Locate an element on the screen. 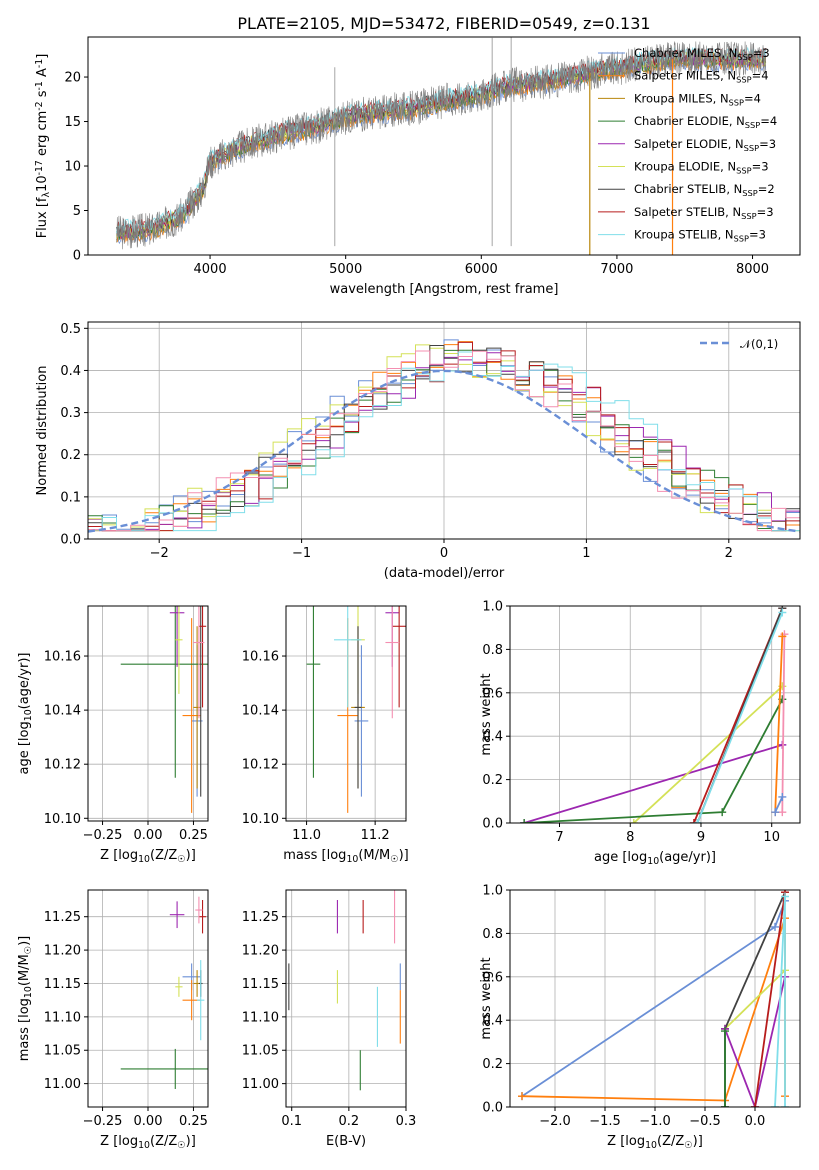 This screenshot has height=1170, width=819. x-tick-label: 10 is located at coordinates (771, 837).